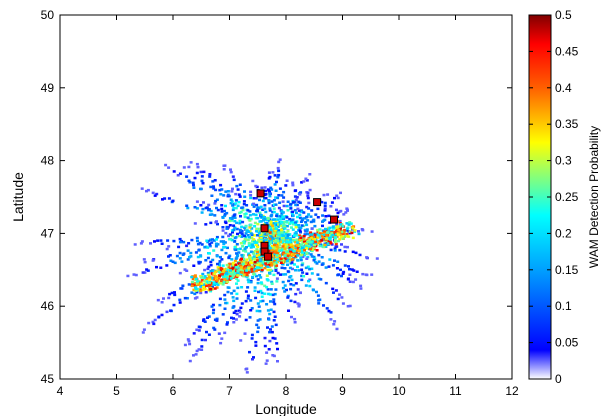 The image size is (604, 416). I want to click on y-axis-label: Latitude, so click(18, 197).